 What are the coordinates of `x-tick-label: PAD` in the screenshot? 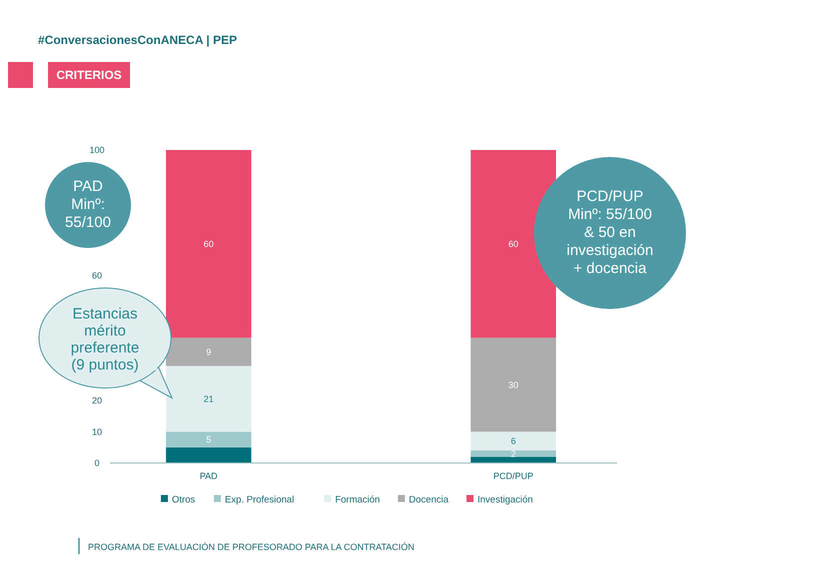 It's located at (209, 476).